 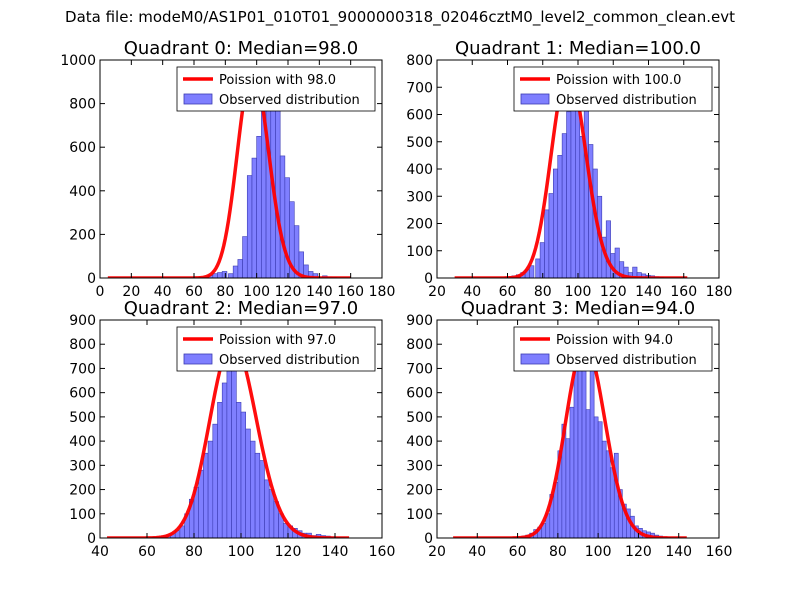 What do you see at coordinates (419, 321) in the screenshot?
I see `y-tick-label: 900` at bounding box center [419, 321].